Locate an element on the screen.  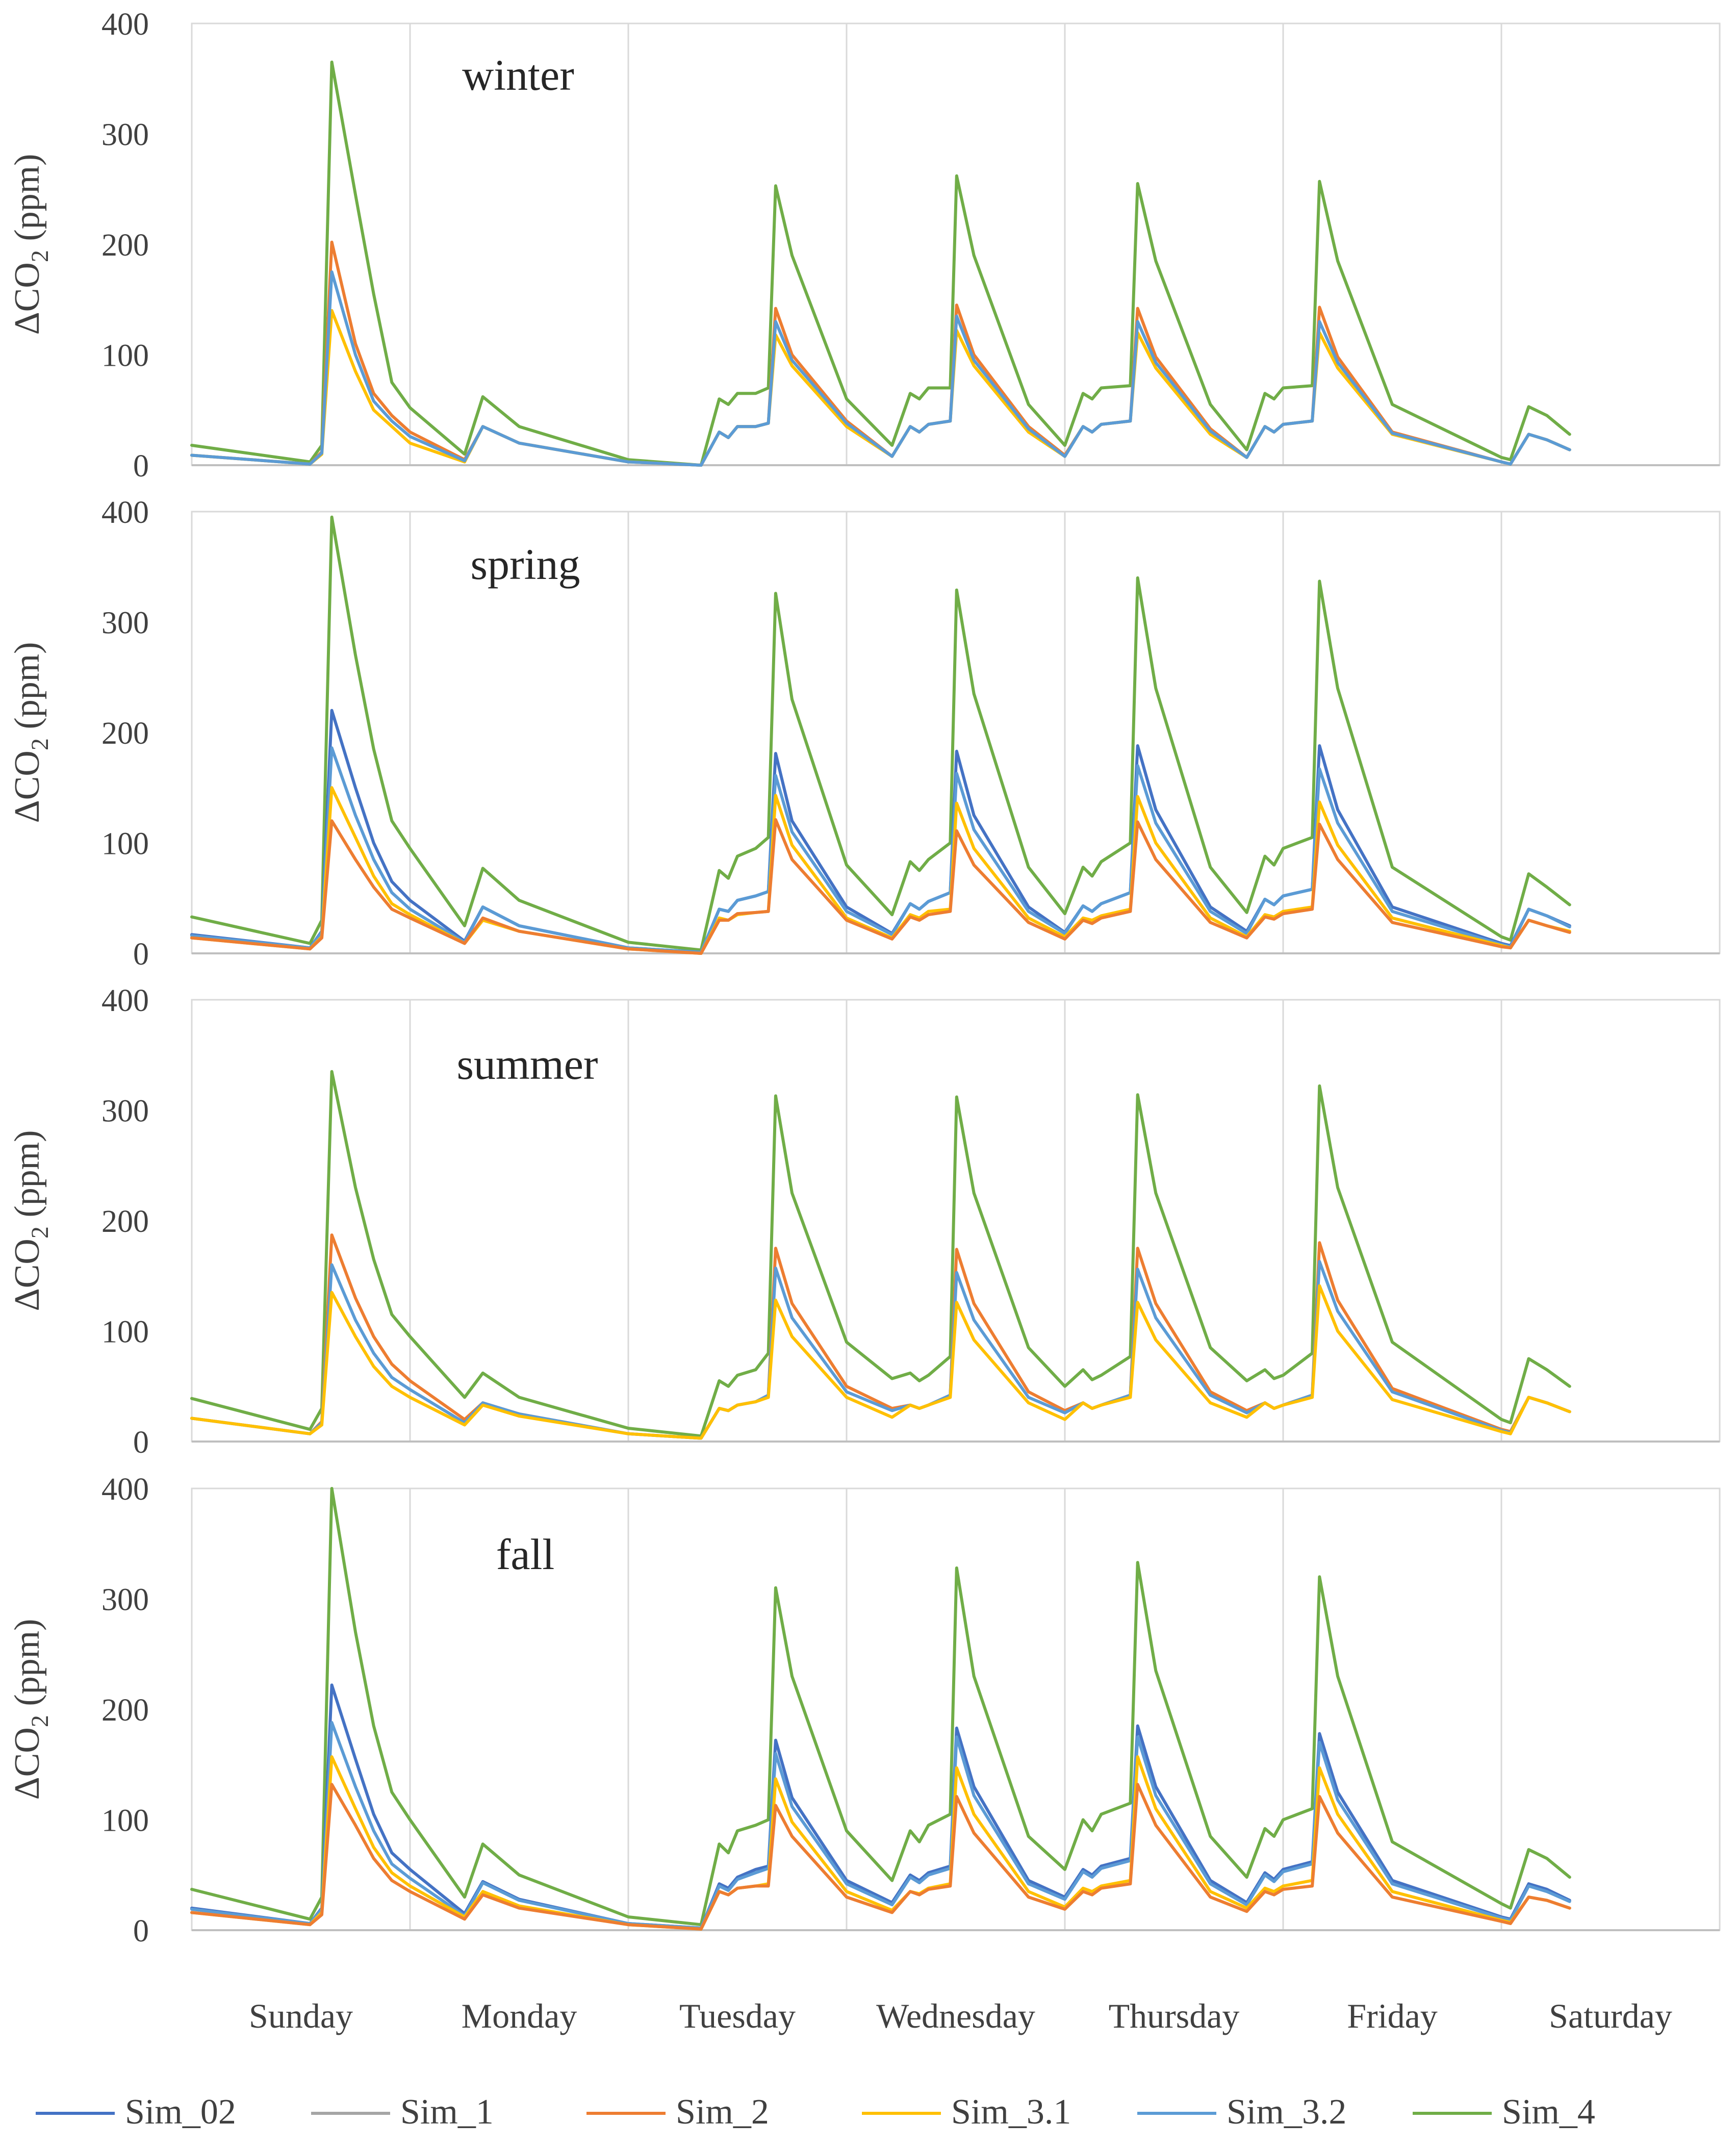
day-label-monday: Monday is located at coordinates (519, 2016).